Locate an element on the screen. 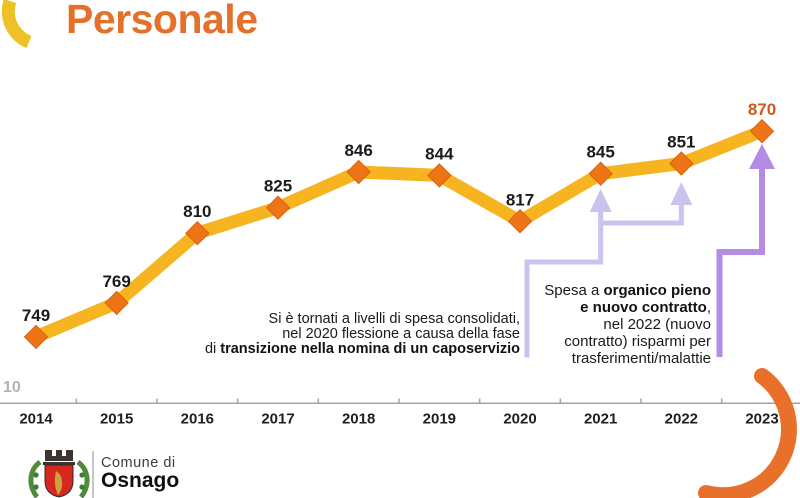  logo-divider is located at coordinates (93, 474).